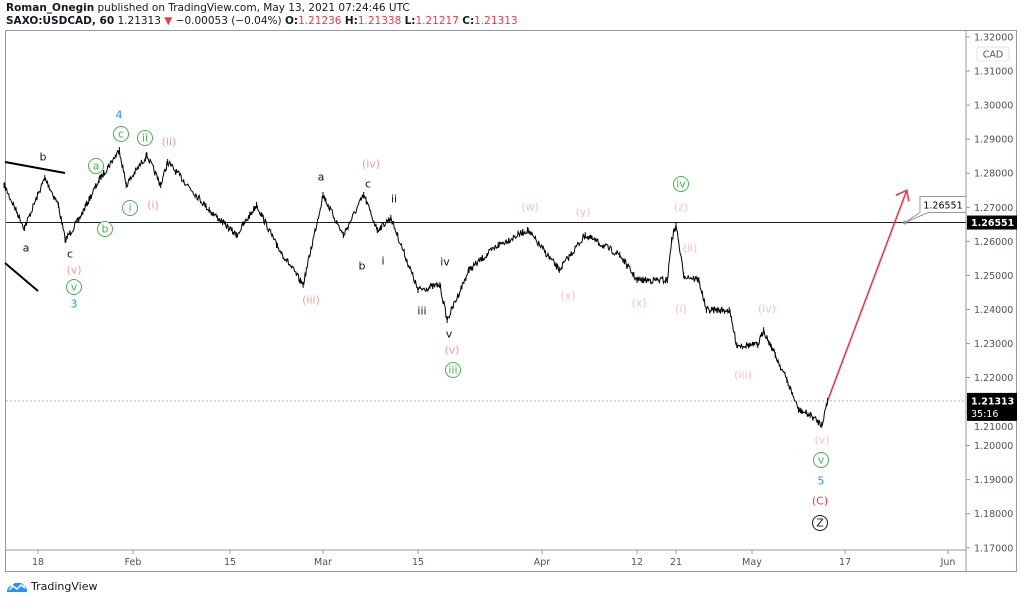  I want to click on wave-label: (y), so click(582, 212).